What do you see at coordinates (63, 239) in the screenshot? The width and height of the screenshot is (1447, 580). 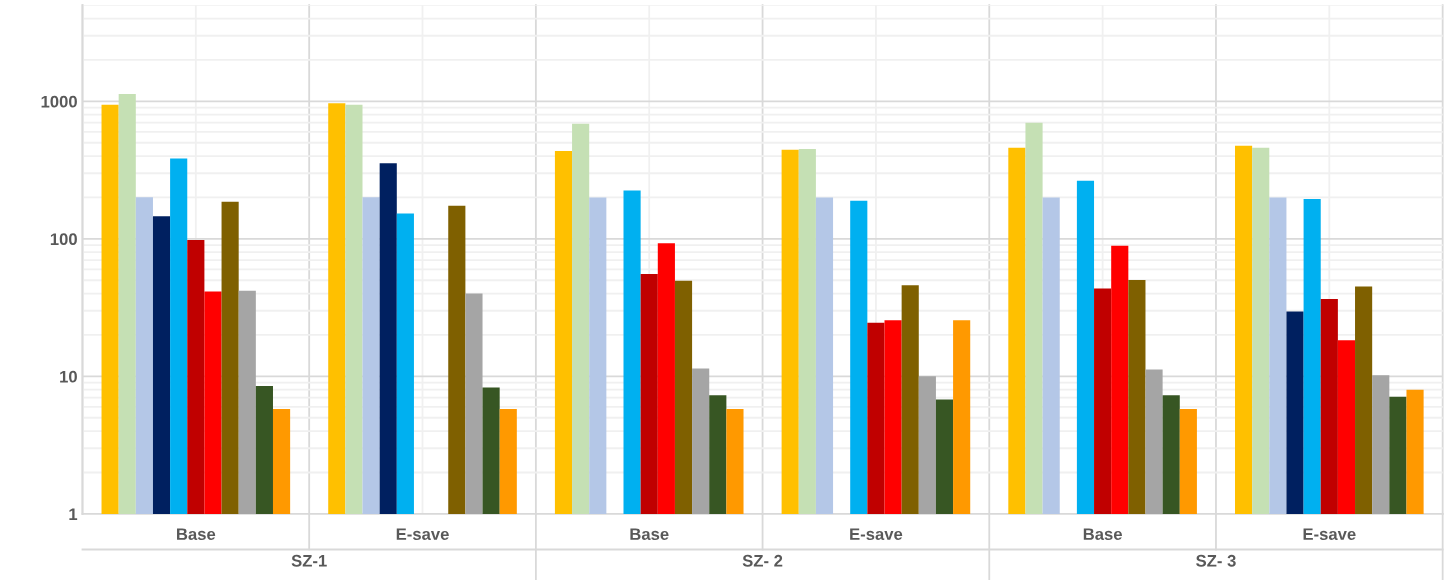 I see `y-tick-label: 100` at bounding box center [63, 239].